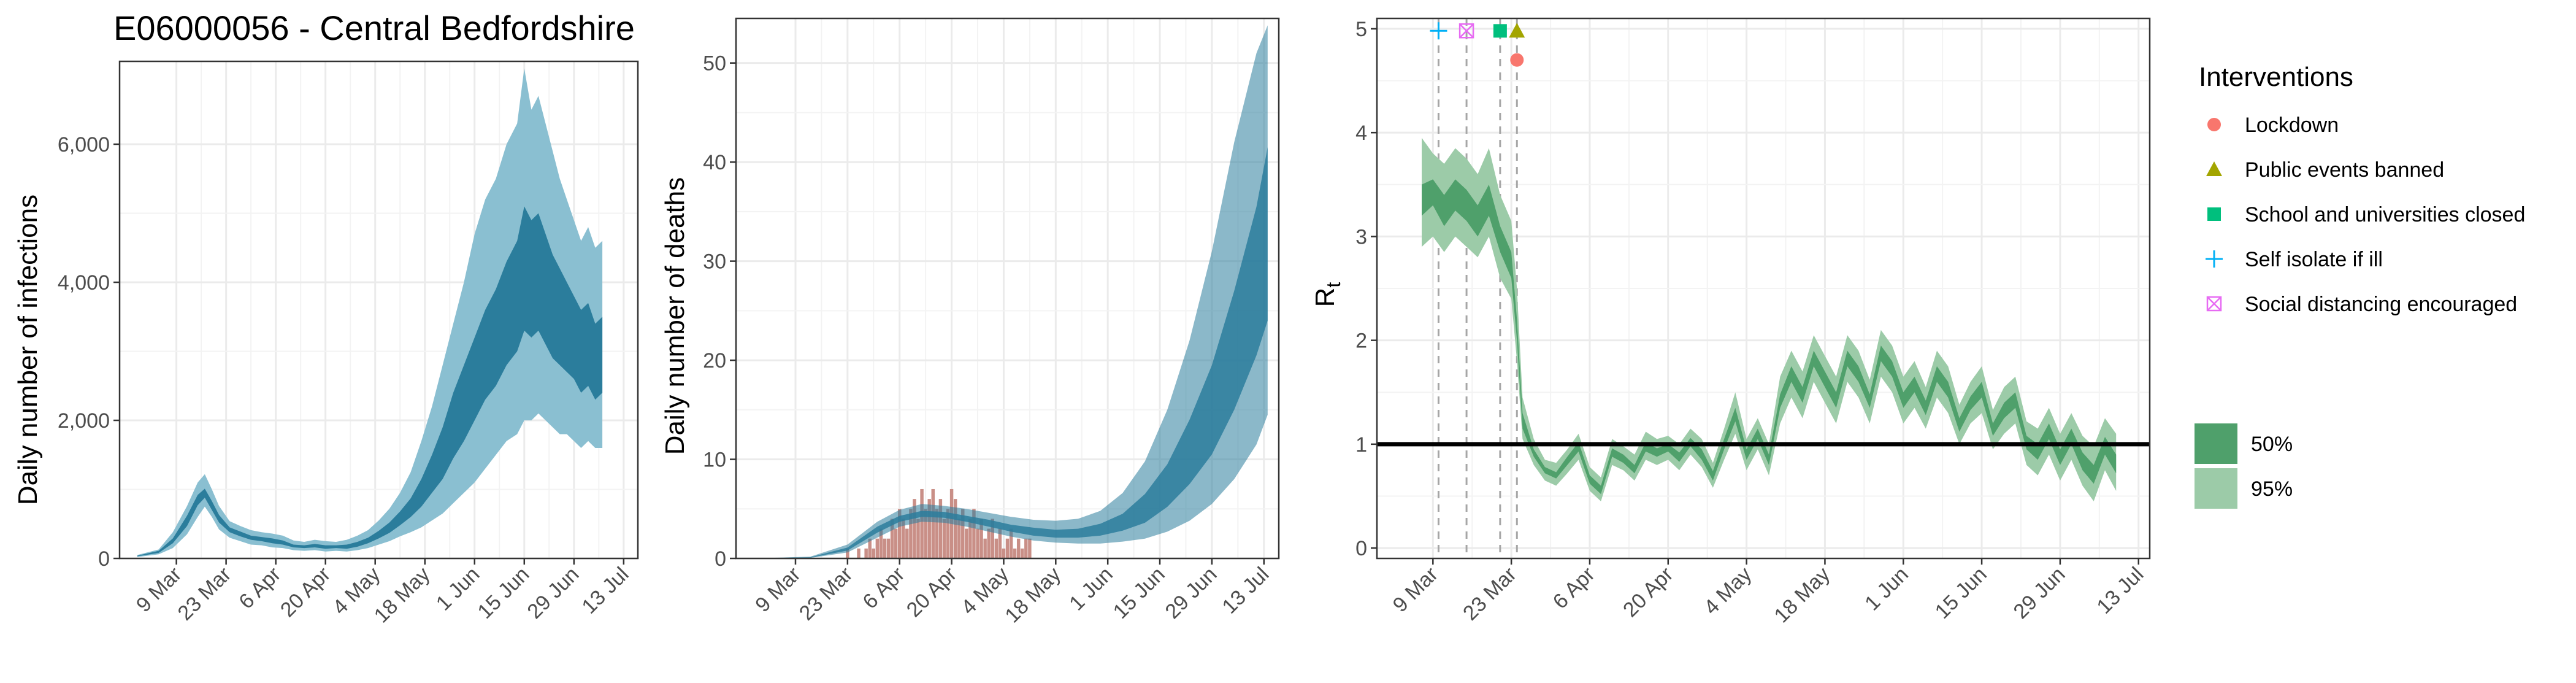 This screenshot has width=2576, height=683. What do you see at coordinates (2344, 170) in the screenshot?
I see `legend-item-label: Public events banned` at bounding box center [2344, 170].